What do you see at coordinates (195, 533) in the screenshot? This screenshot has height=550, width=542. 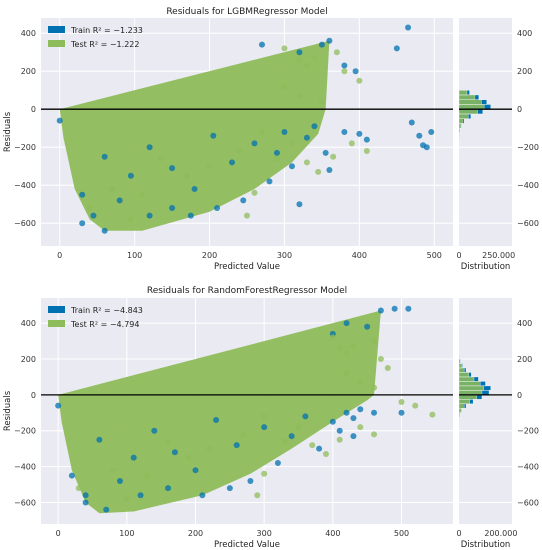 I see `x-tick-label: 200` at bounding box center [195, 533].